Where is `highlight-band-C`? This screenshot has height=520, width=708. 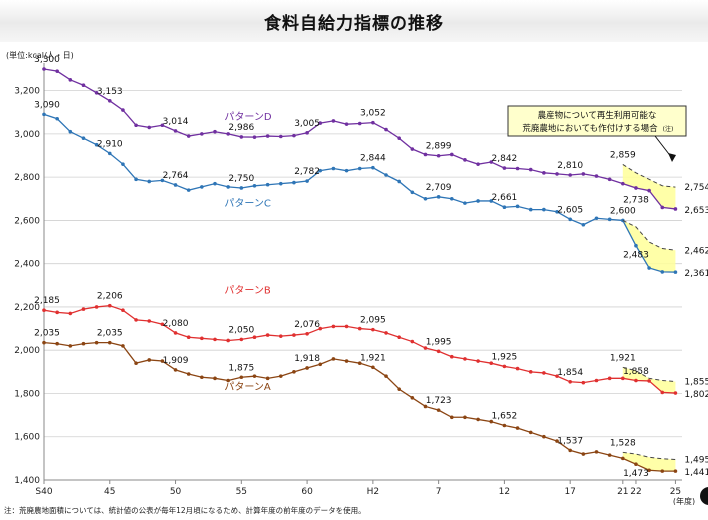
highlight-band-C is located at coordinates (649, 246).